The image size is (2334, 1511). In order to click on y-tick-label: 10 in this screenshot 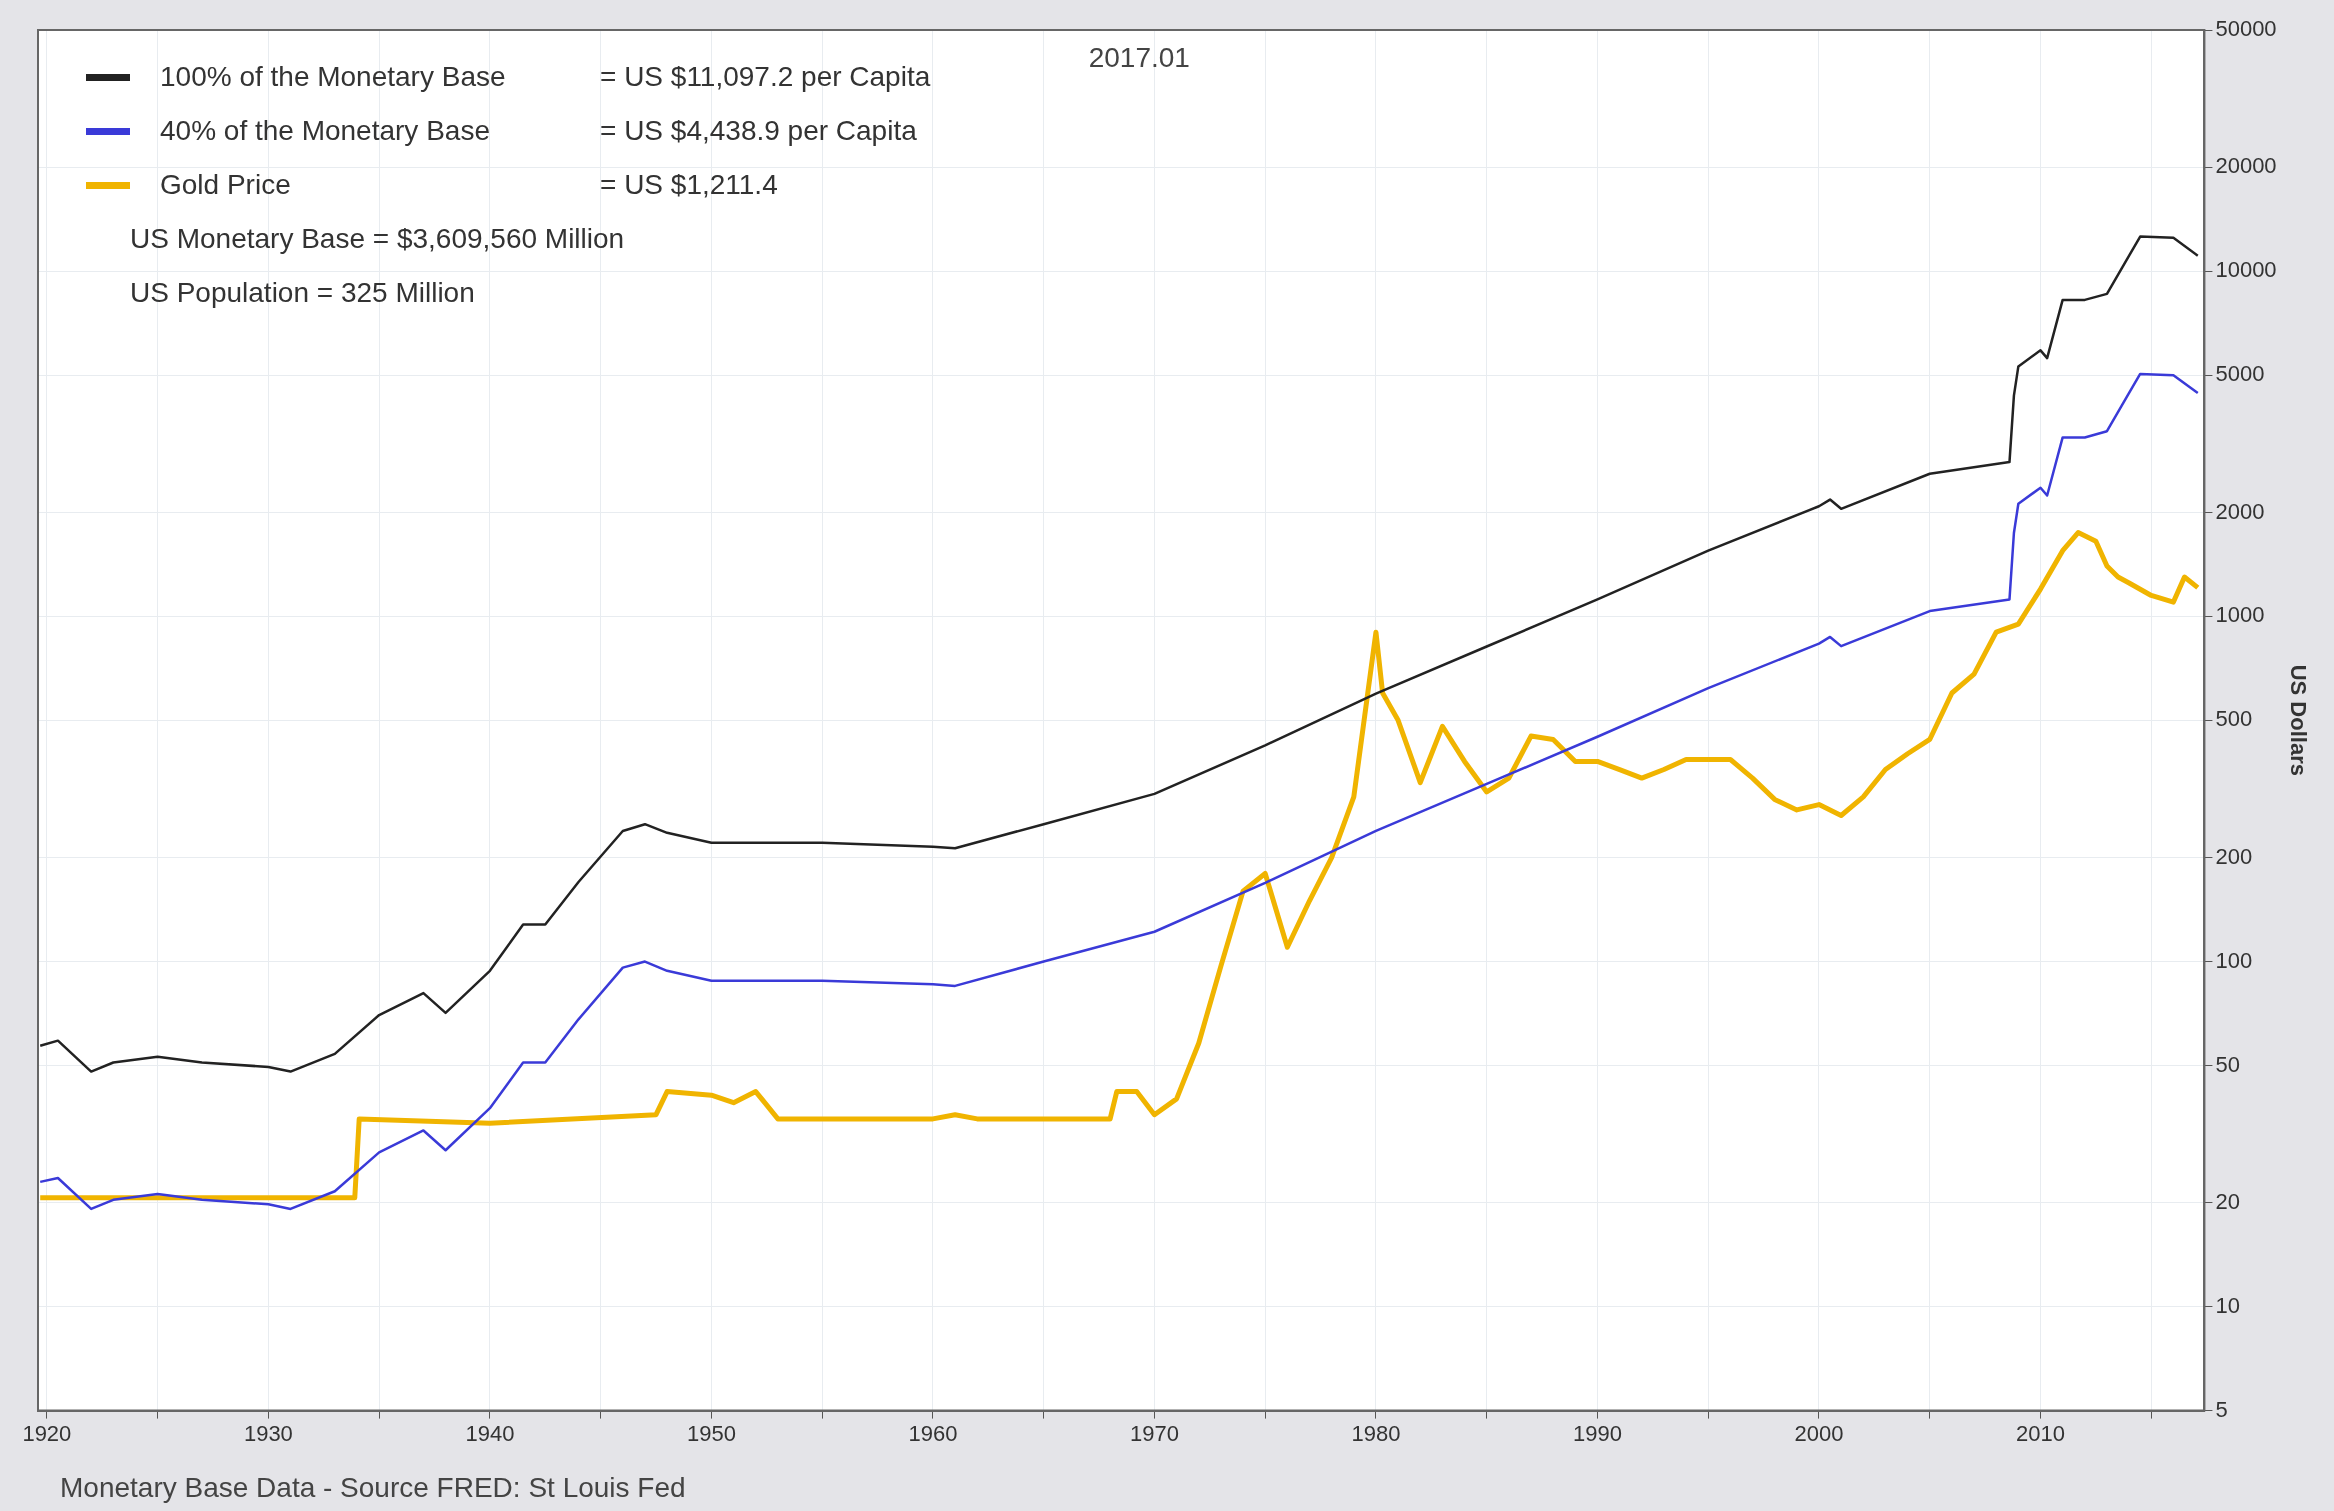, I will do `click(2227, 1305)`.